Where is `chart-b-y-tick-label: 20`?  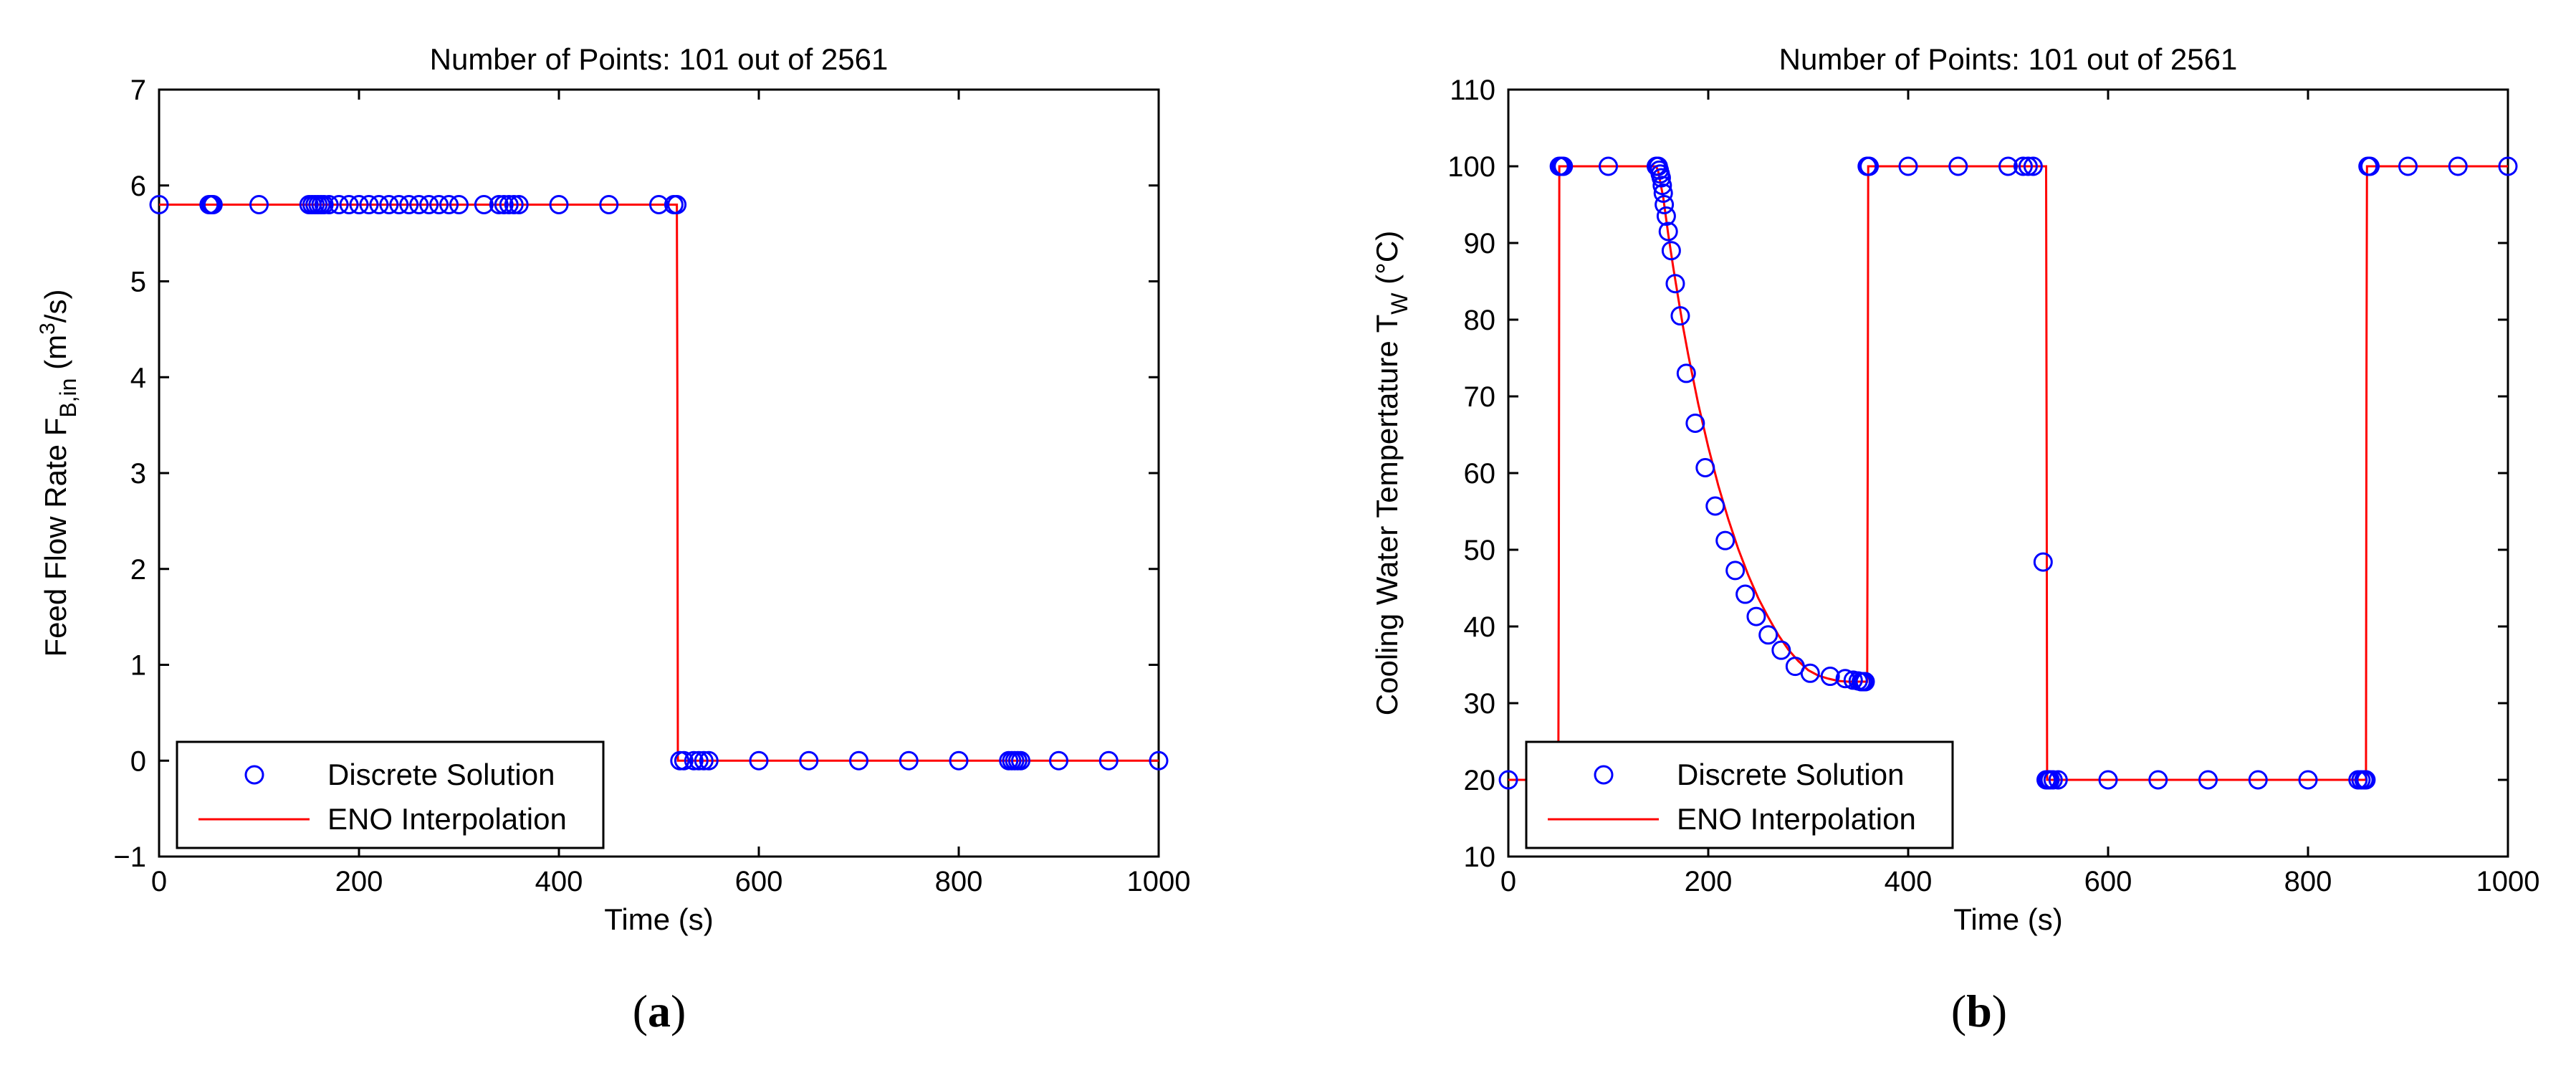
chart-b-y-tick-label: 20 is located at coordinates (1480, 780).